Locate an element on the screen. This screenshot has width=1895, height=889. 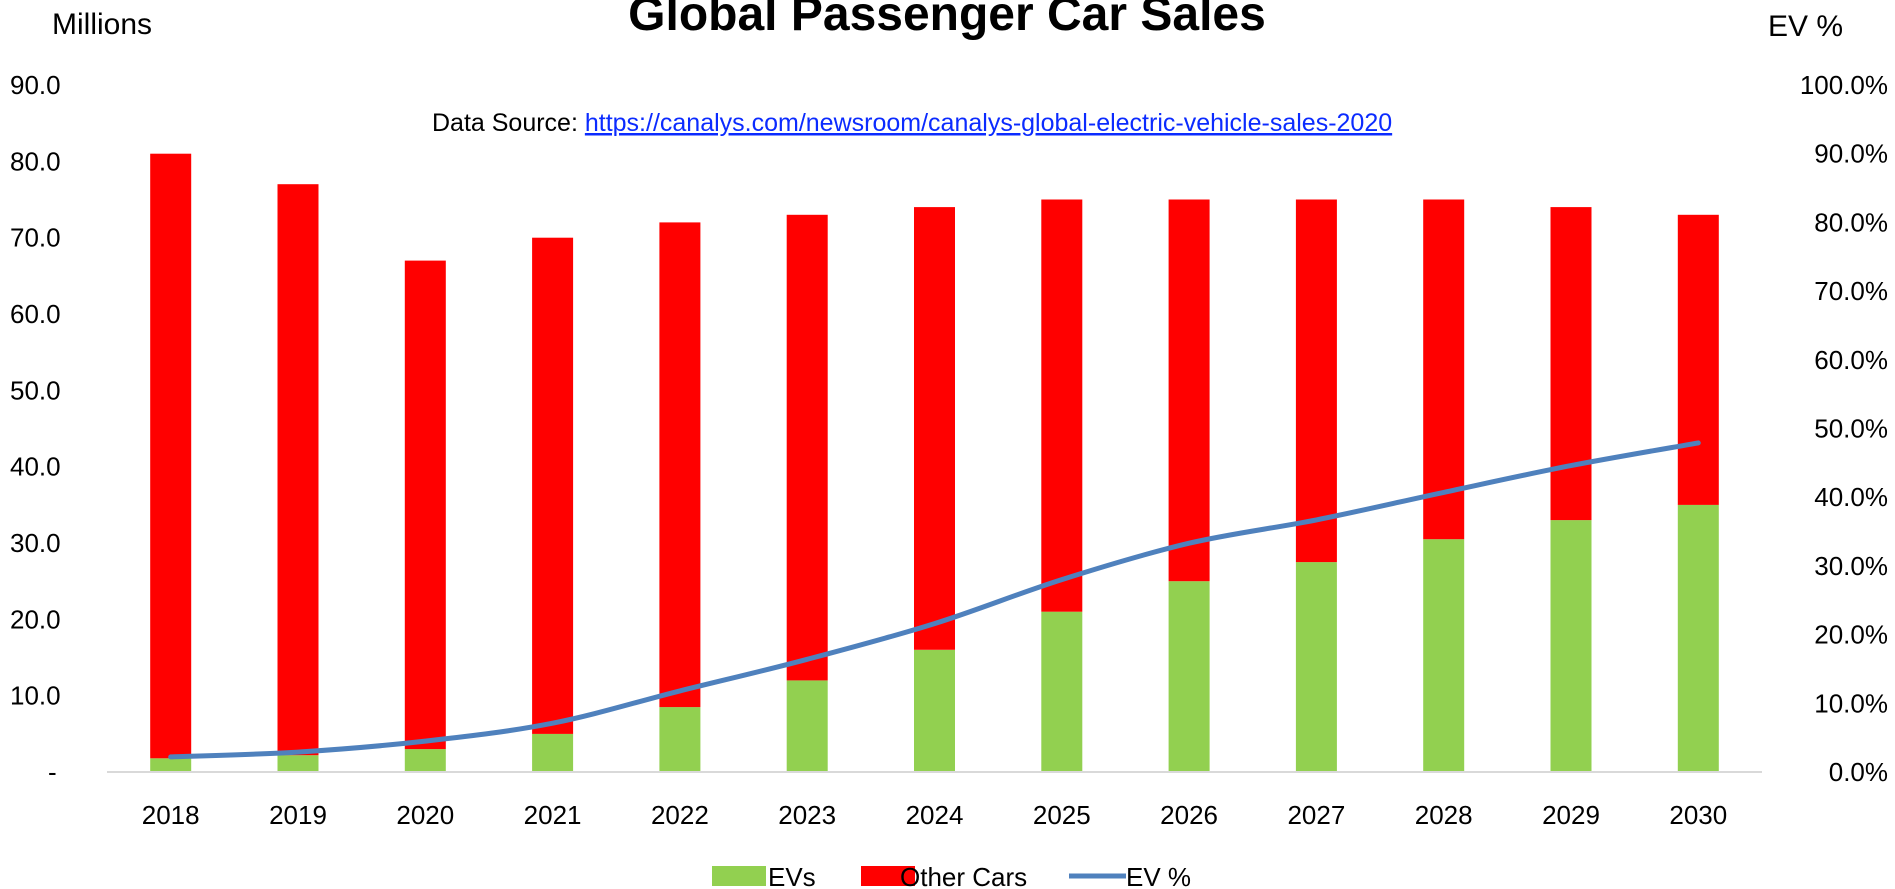
x-tick-label: 2030 is located at coordinates (1698, 815).